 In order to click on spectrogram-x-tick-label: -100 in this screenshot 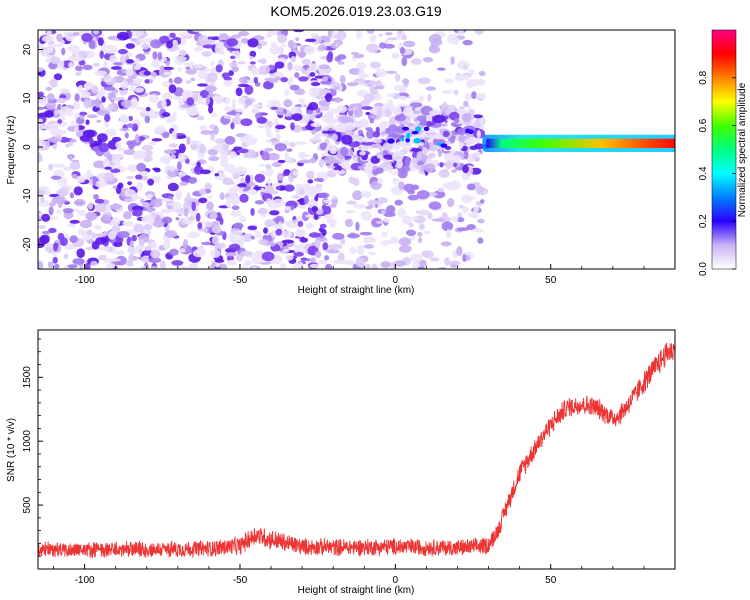, I will do `click(85, 280)`.